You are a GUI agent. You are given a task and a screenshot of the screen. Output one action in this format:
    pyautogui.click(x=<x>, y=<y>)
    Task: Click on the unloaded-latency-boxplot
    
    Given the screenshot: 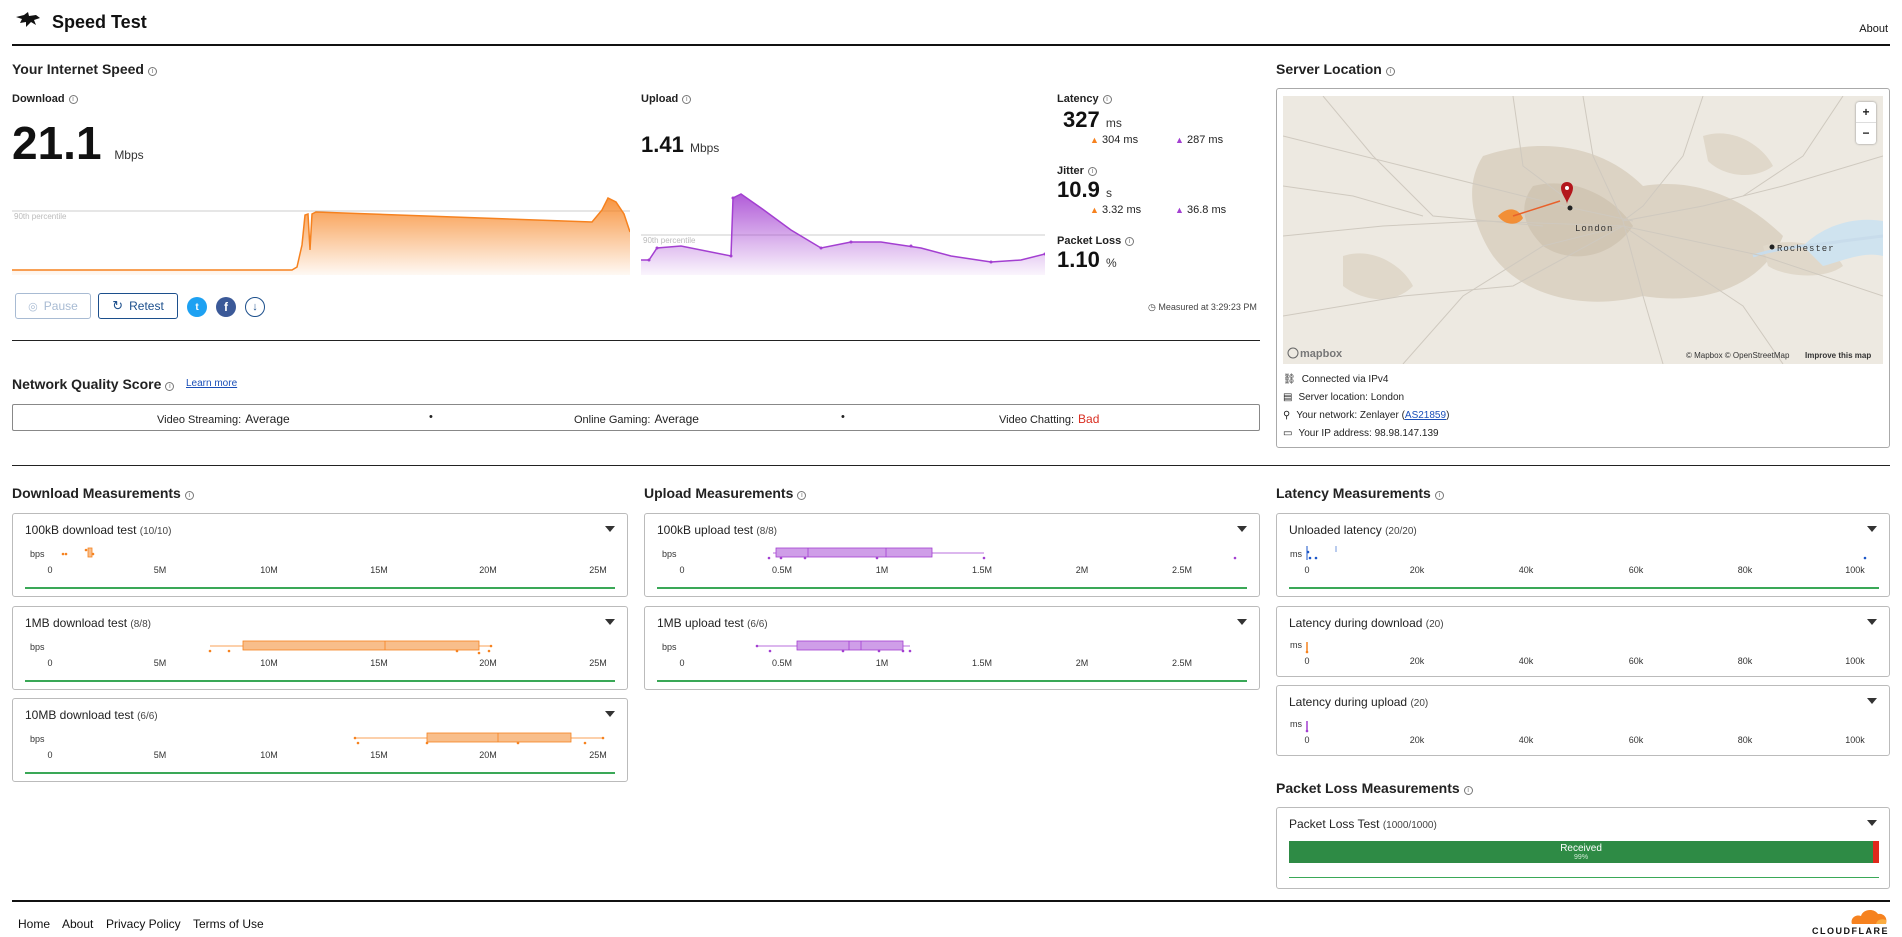 What is the action you would take?
    pyautogui.click(x=1586, y=553)
    